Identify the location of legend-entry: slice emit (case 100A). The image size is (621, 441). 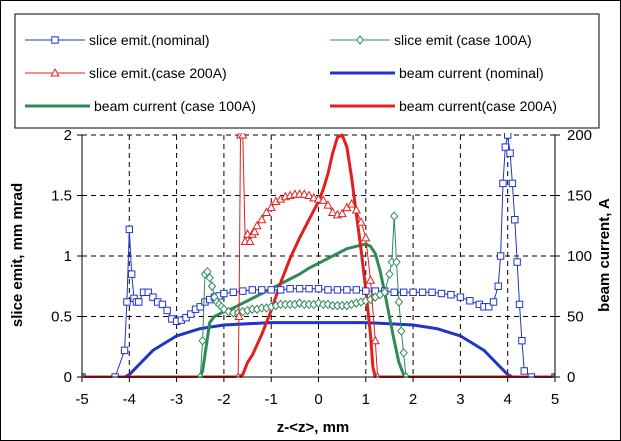
(431, 40).